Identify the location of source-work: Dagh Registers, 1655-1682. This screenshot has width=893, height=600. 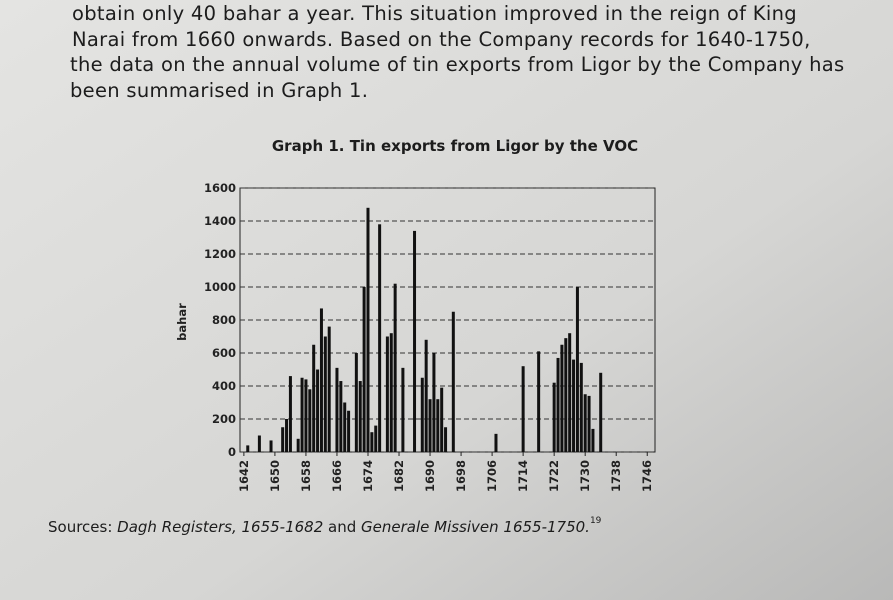
(220, 527).